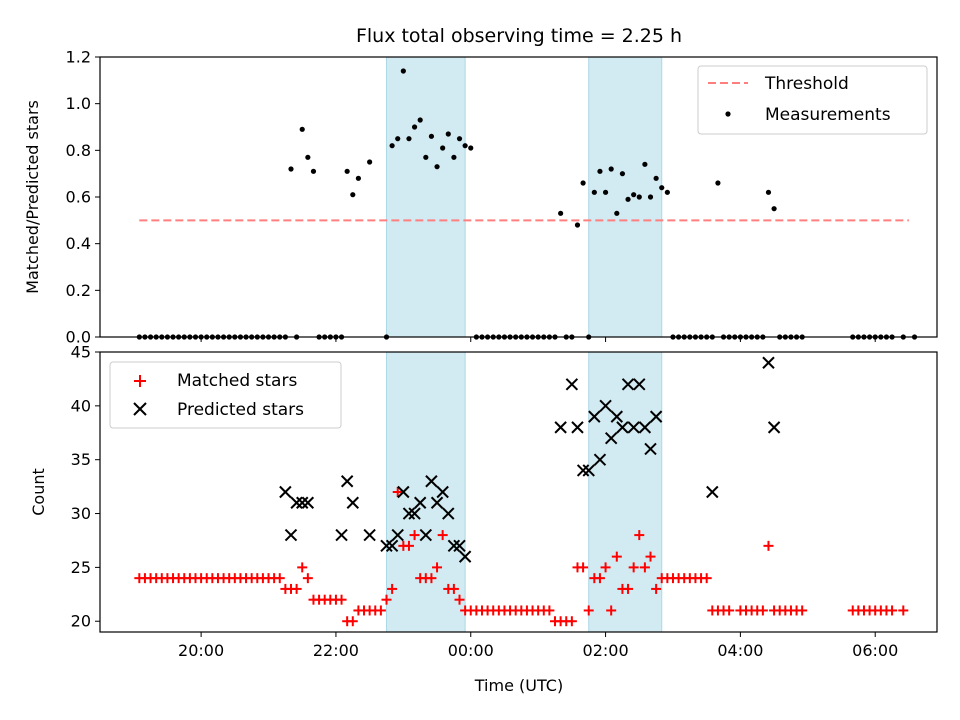  What do you see at coordinates (81, 352) in the screenshot?
I see `y-tick-label: 45` at bounding box center [81, 352].